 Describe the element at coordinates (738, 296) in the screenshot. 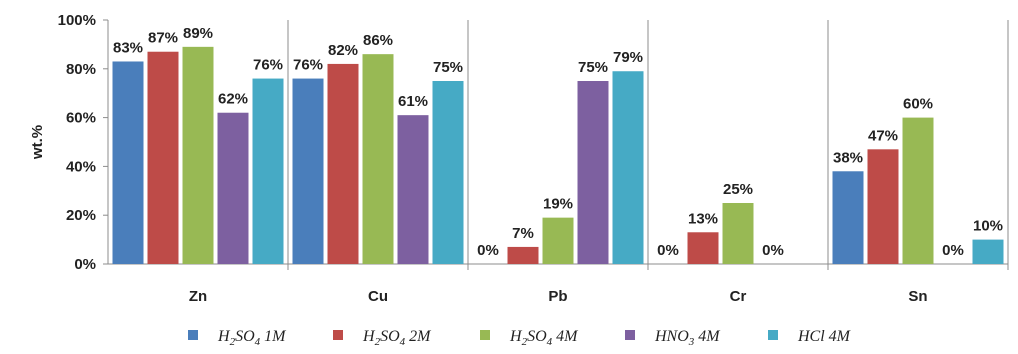

I see `x-tick-label: Cr` at that location.